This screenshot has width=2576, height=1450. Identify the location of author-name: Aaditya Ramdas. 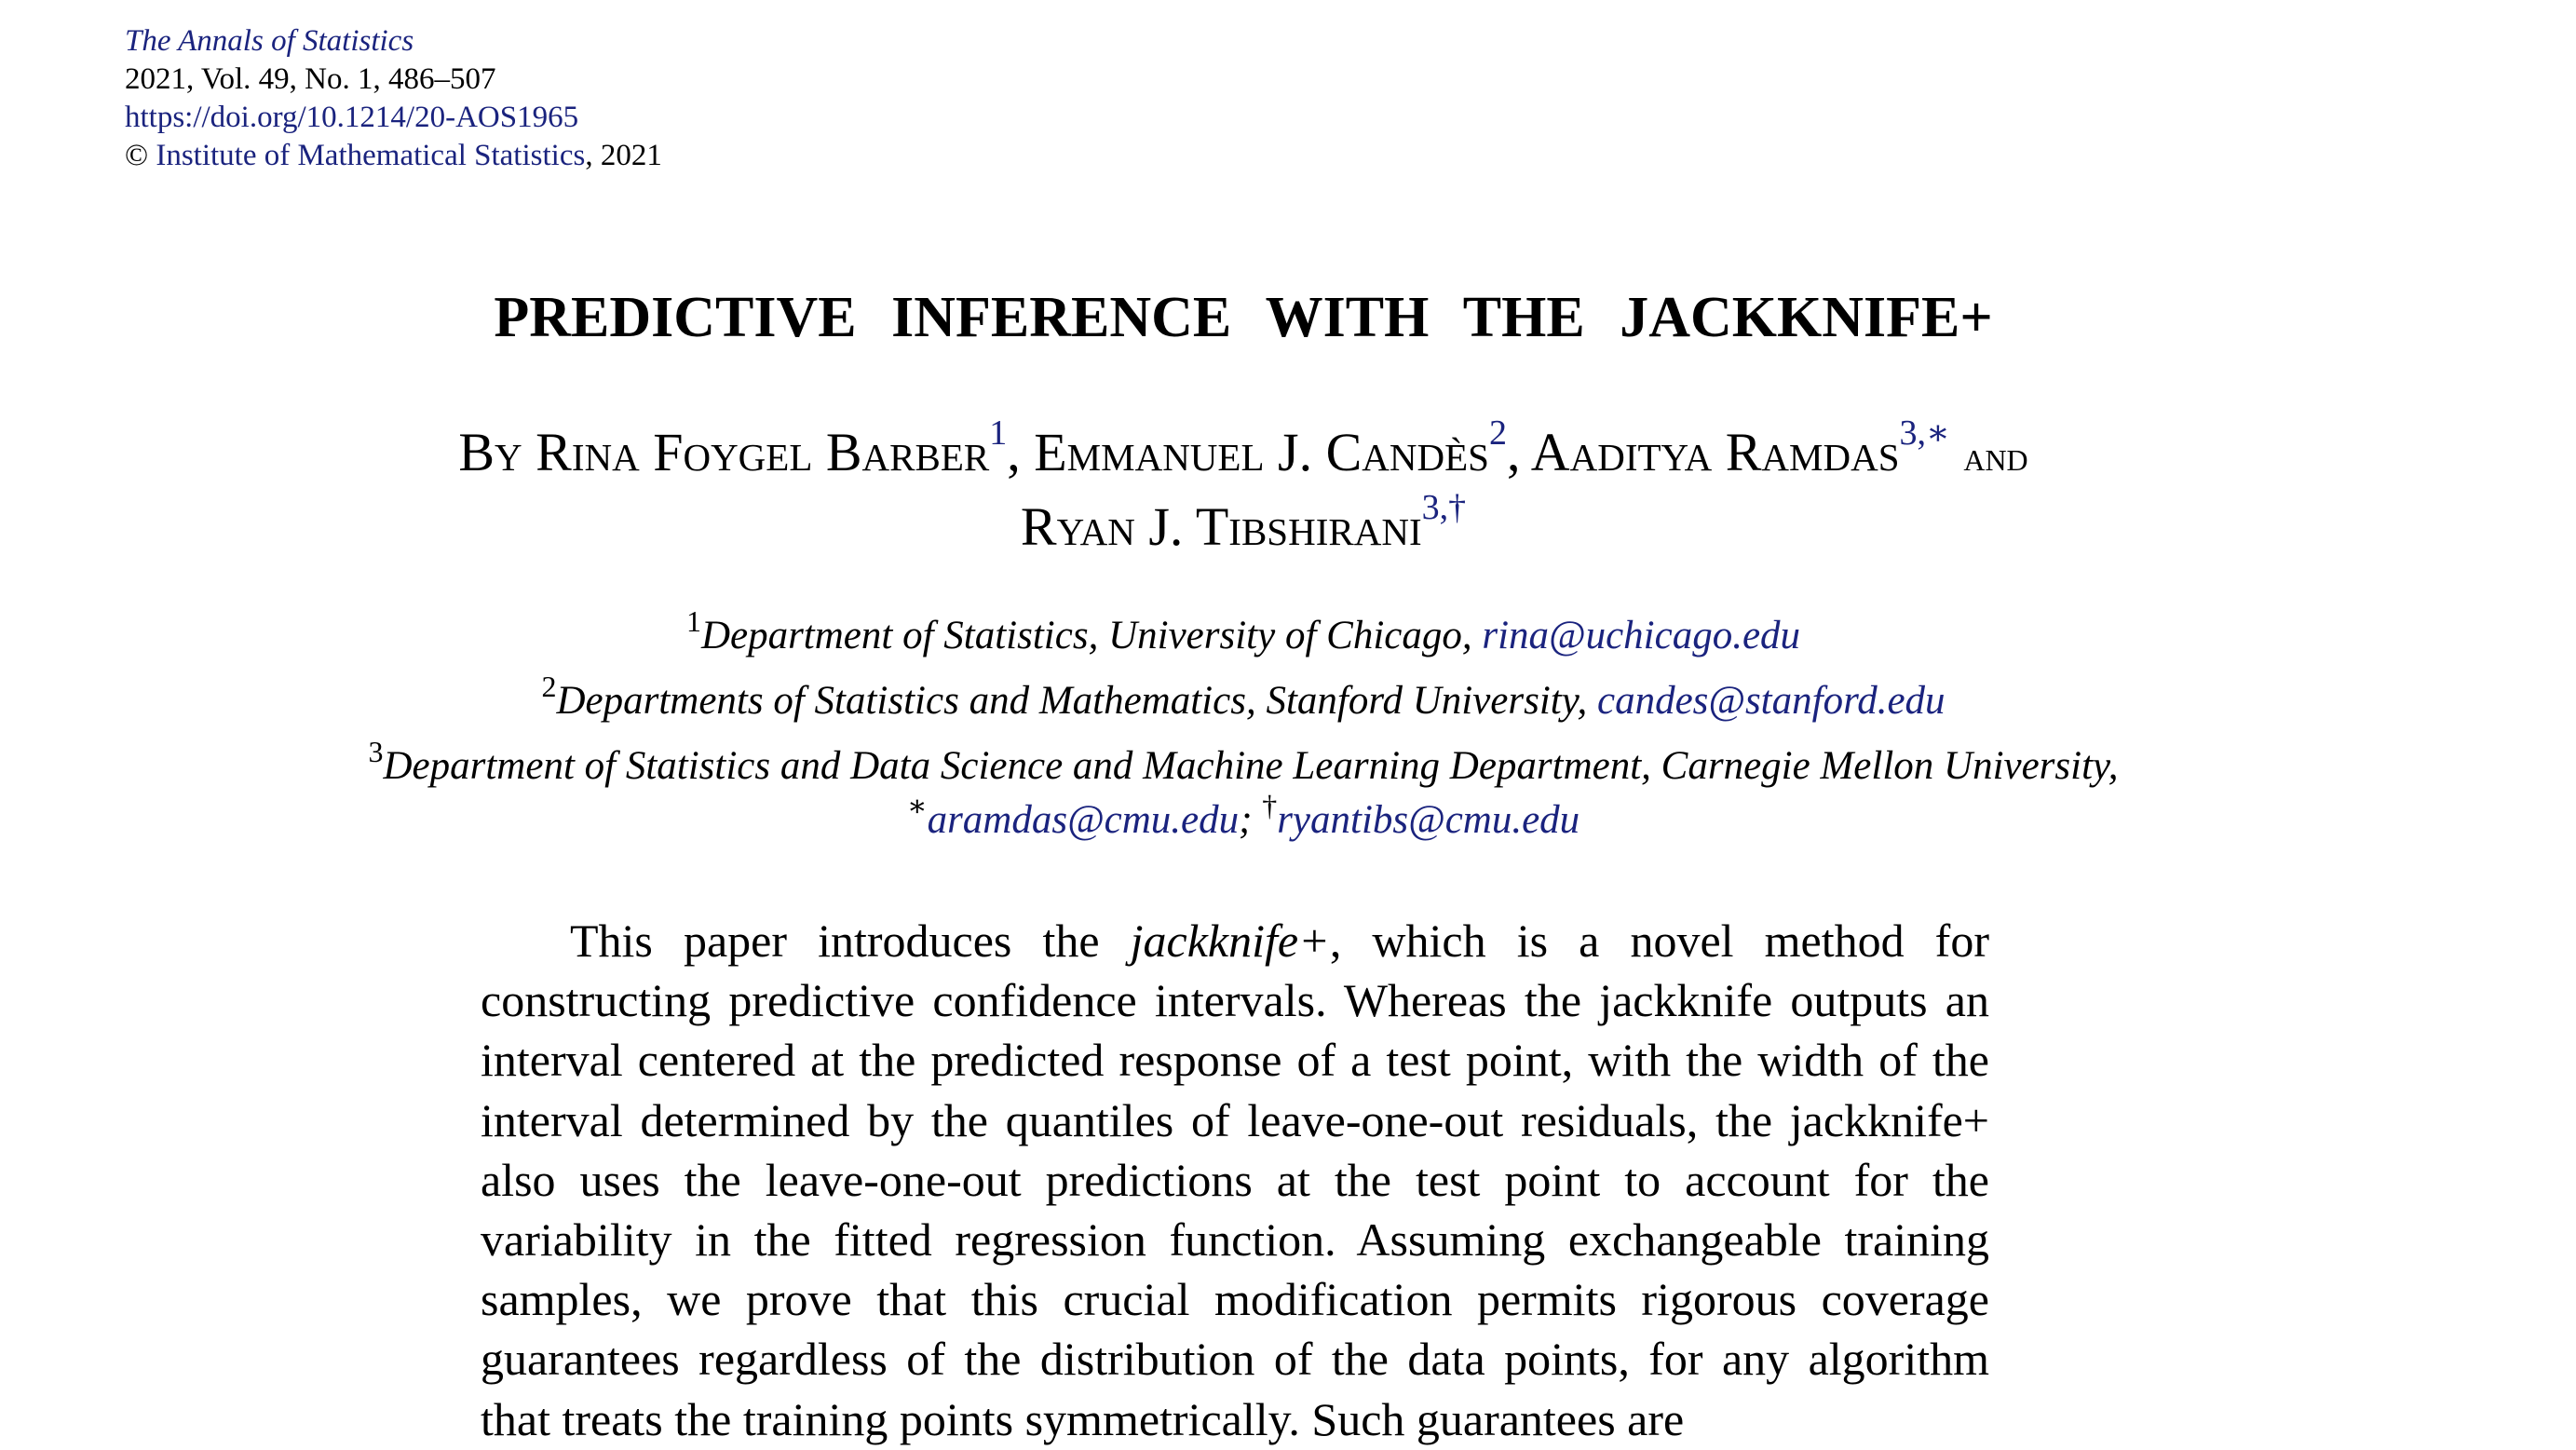
(1715, 452).